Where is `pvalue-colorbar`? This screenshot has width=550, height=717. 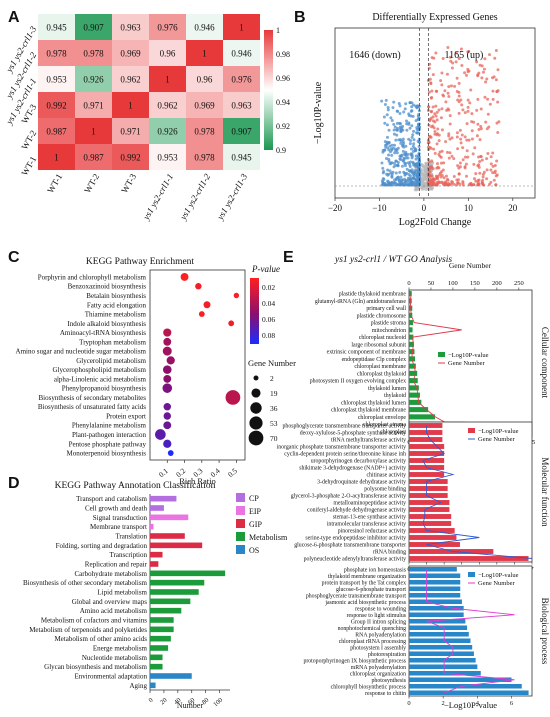
pvalue-colorbar is located at coordinates (254, 311).